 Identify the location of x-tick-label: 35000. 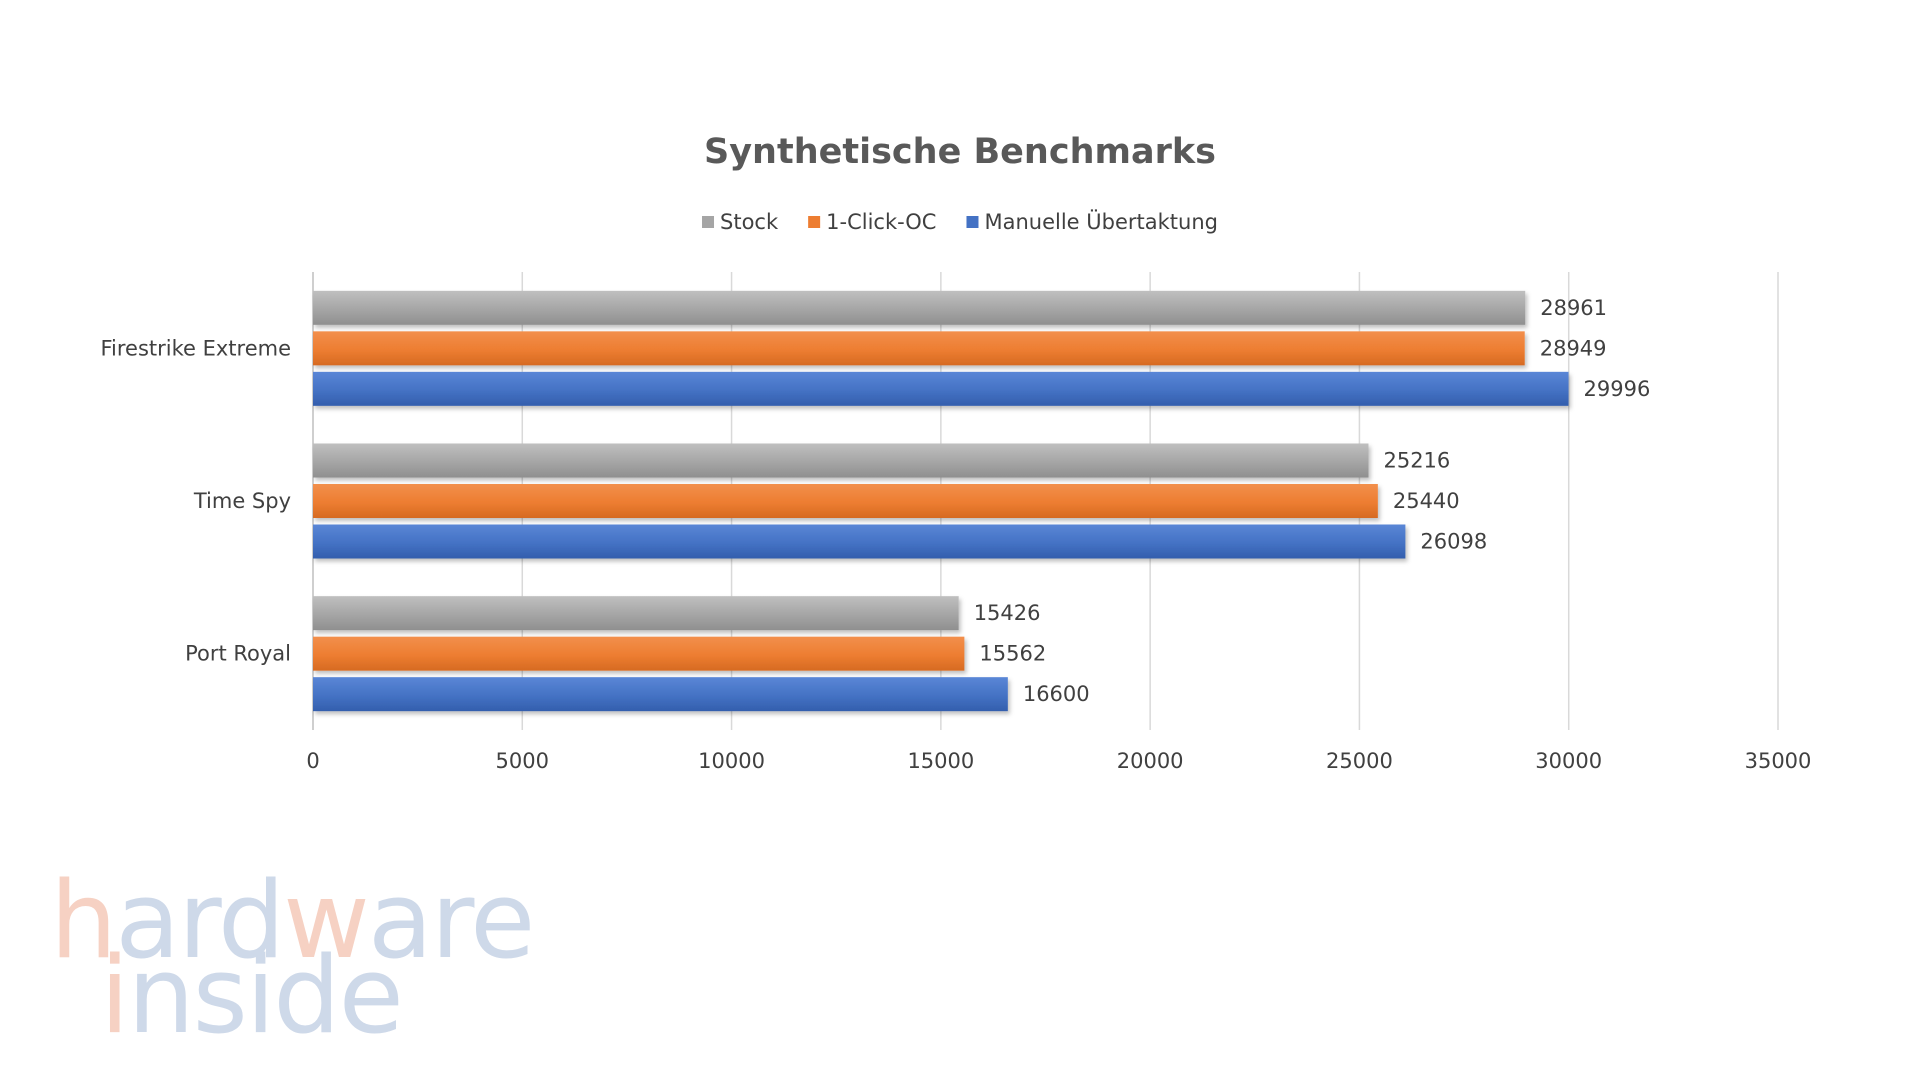
(1778, 761).